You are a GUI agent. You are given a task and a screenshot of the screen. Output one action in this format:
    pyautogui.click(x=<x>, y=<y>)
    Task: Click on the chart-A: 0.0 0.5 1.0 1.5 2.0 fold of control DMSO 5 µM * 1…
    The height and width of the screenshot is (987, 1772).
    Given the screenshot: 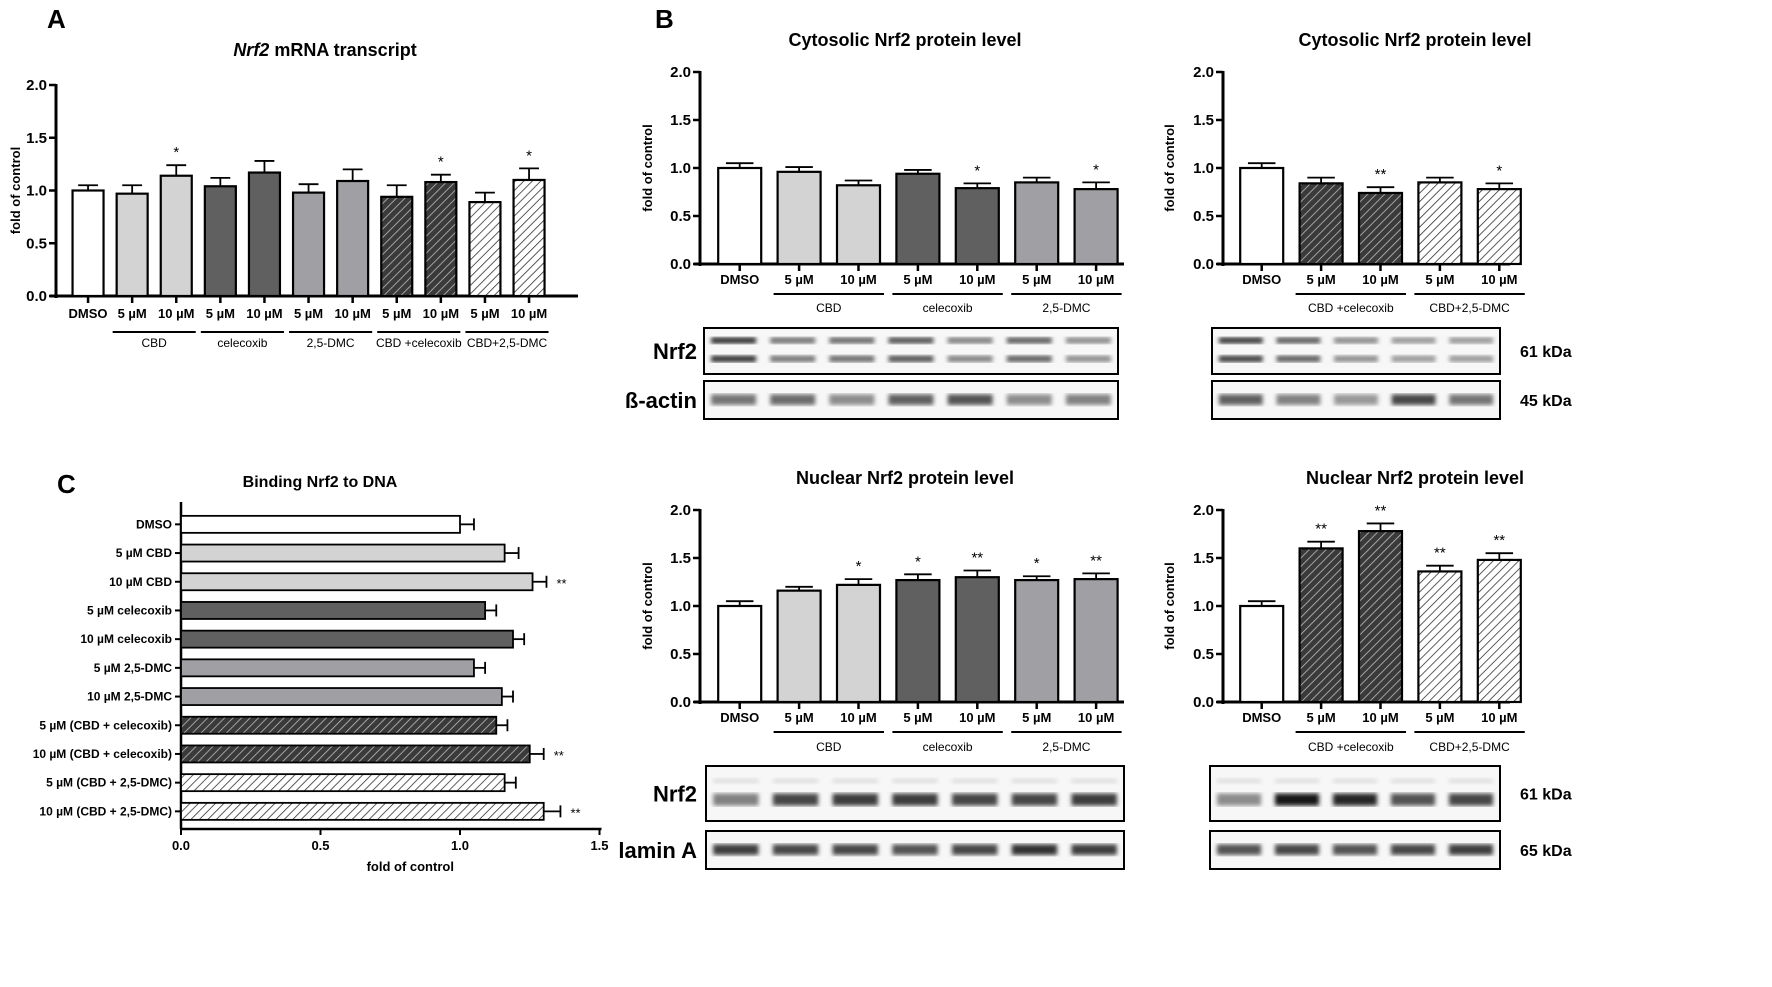 What is the action you would take?
    pyautogui.click(x=293, y=213)
    